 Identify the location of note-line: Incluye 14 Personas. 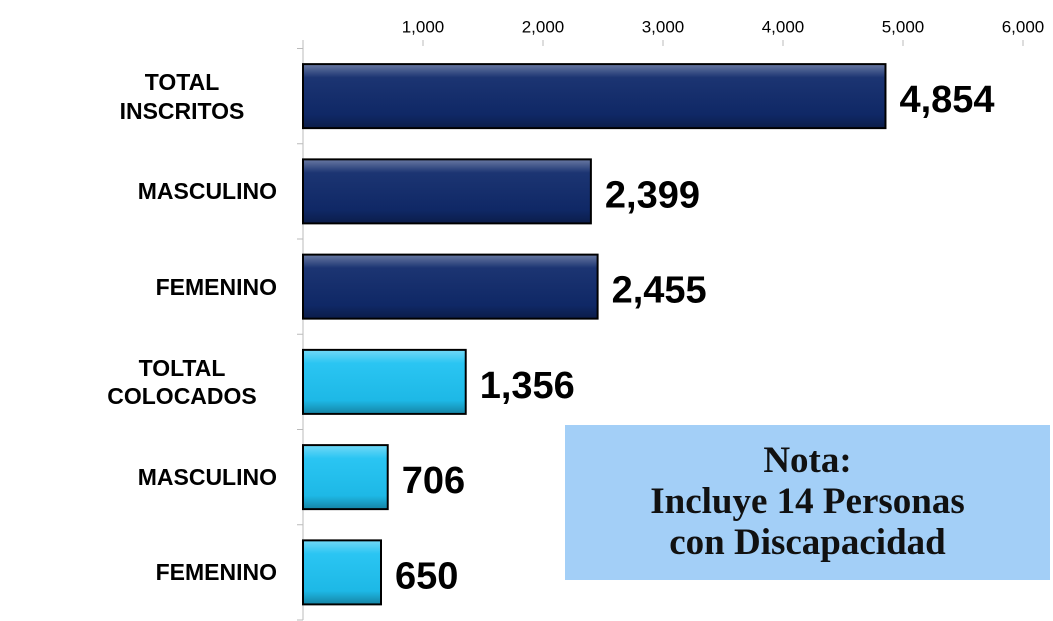
(807, 502).